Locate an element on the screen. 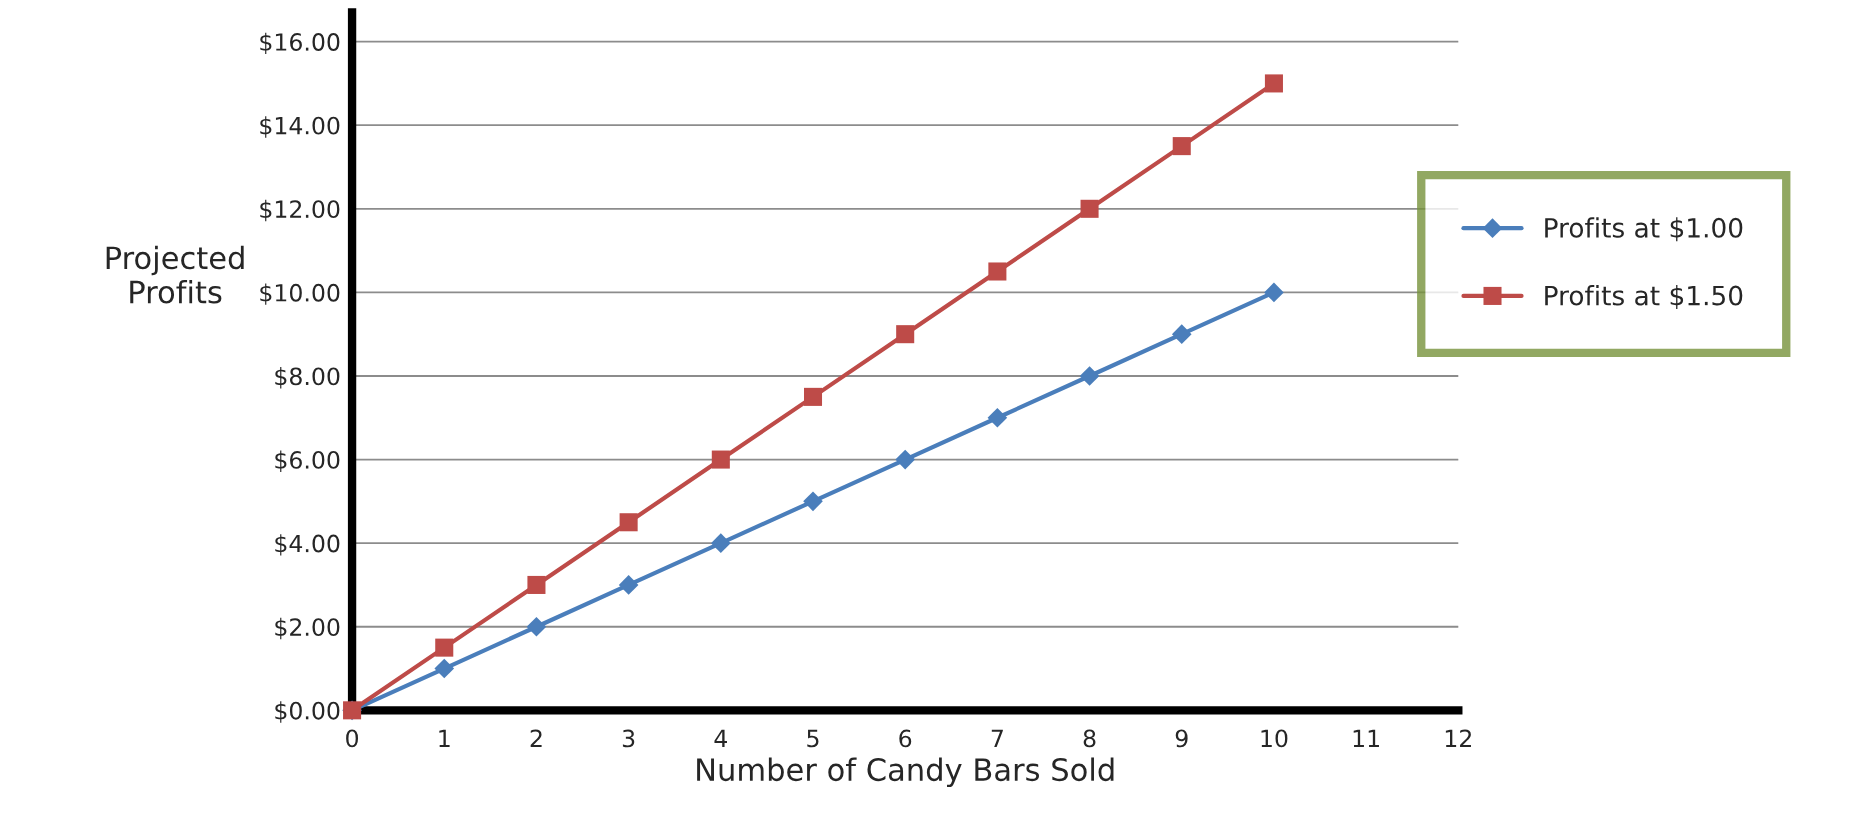 This screenshot has width=1853, height=825. y-tick-label: $2.00 is located at coordinates (307, 628).